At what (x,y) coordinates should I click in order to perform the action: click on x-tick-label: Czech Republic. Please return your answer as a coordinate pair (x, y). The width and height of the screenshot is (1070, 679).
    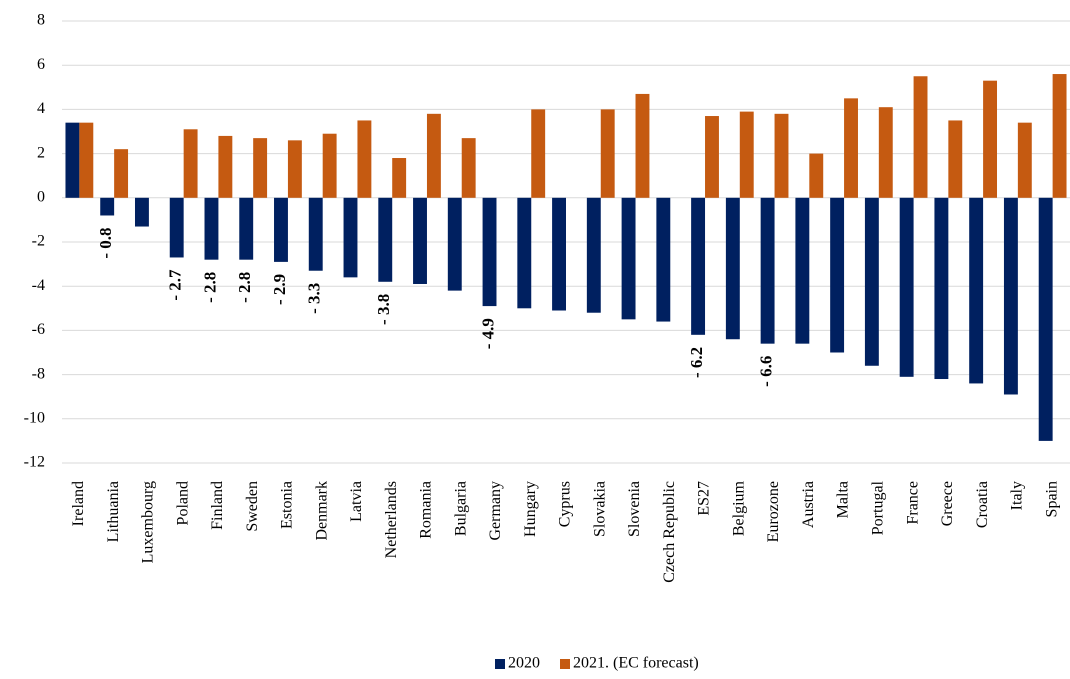
    Looking at the image, I should click on (669, 532).